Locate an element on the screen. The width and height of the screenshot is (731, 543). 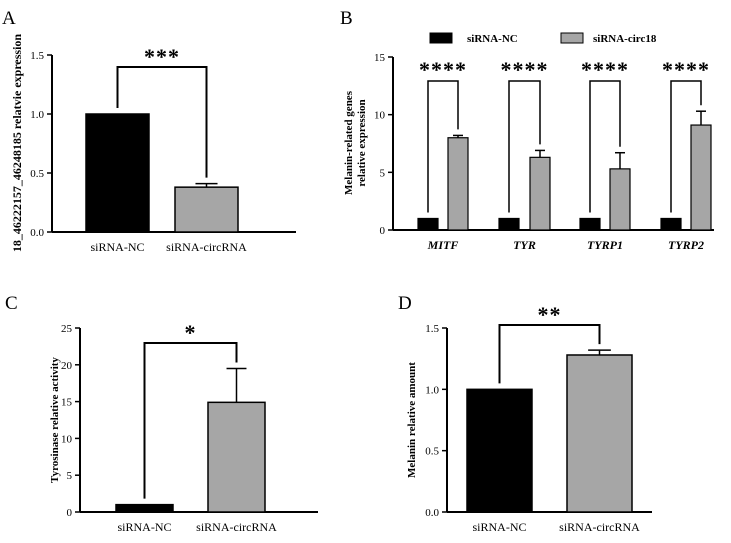
panel-c-y-tick-label: 20 is located at coordinates (67, 366).